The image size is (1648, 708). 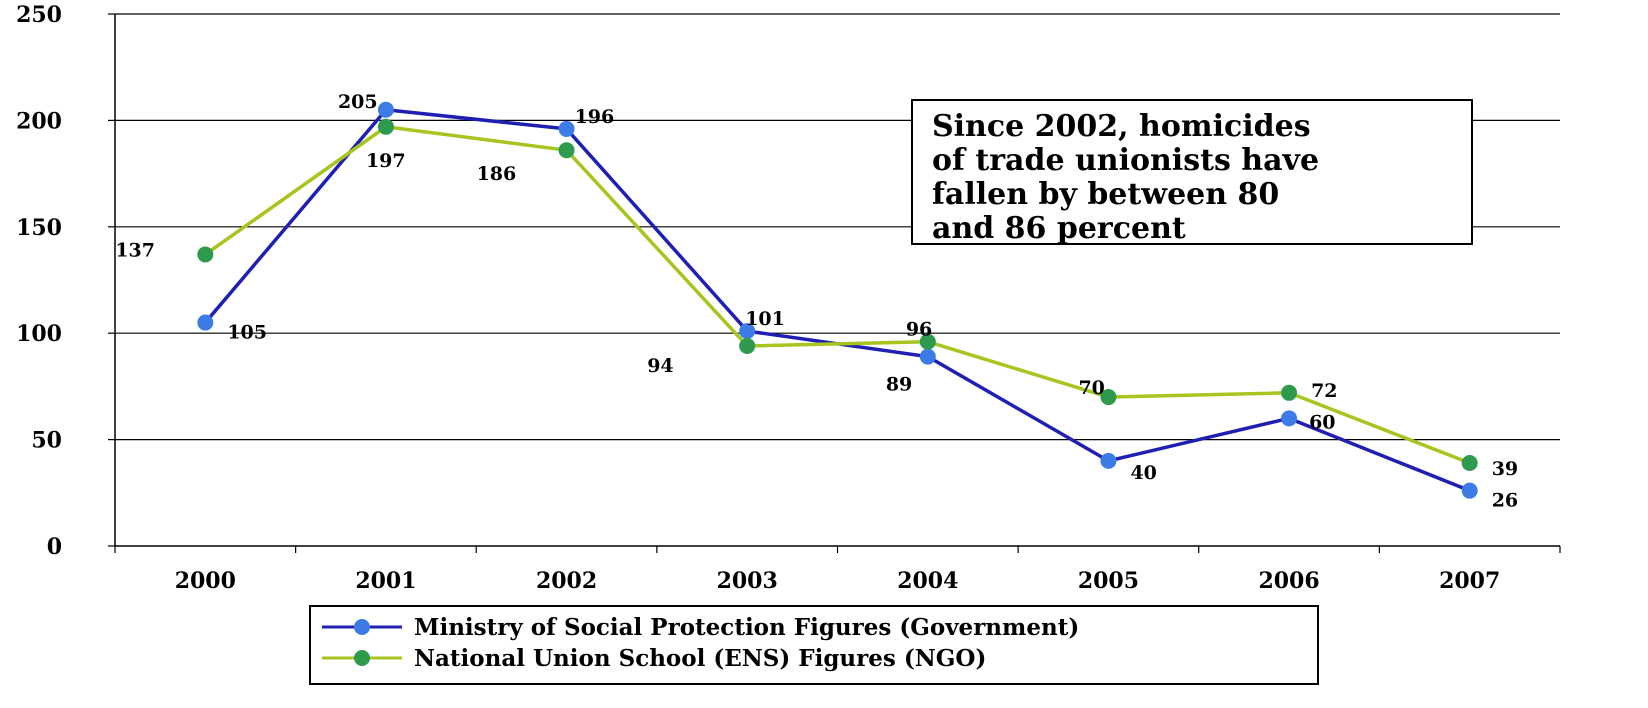 I want to click on data-label-1-4: 96, so click(x=919, y=330).